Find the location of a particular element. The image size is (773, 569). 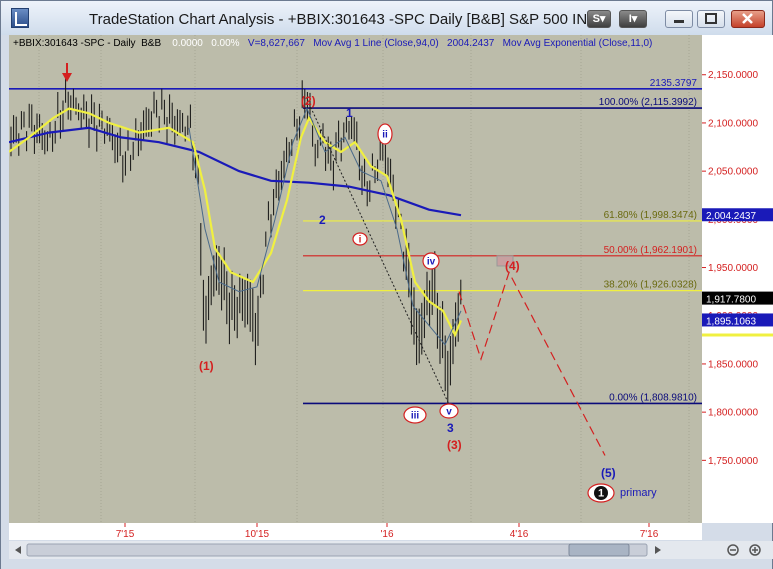

wave-label-8: primary is located at coordinates (638, 493).